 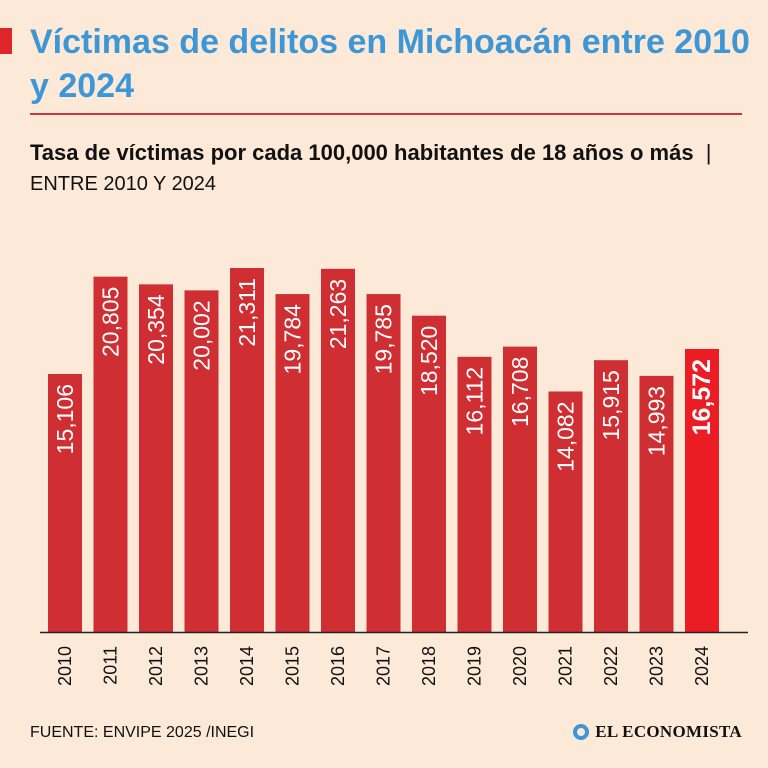 What do you see at coordinates (338, 666) in the screenshot?
I see `x-tick-2016: 2016` at bounding box center [338, 666].